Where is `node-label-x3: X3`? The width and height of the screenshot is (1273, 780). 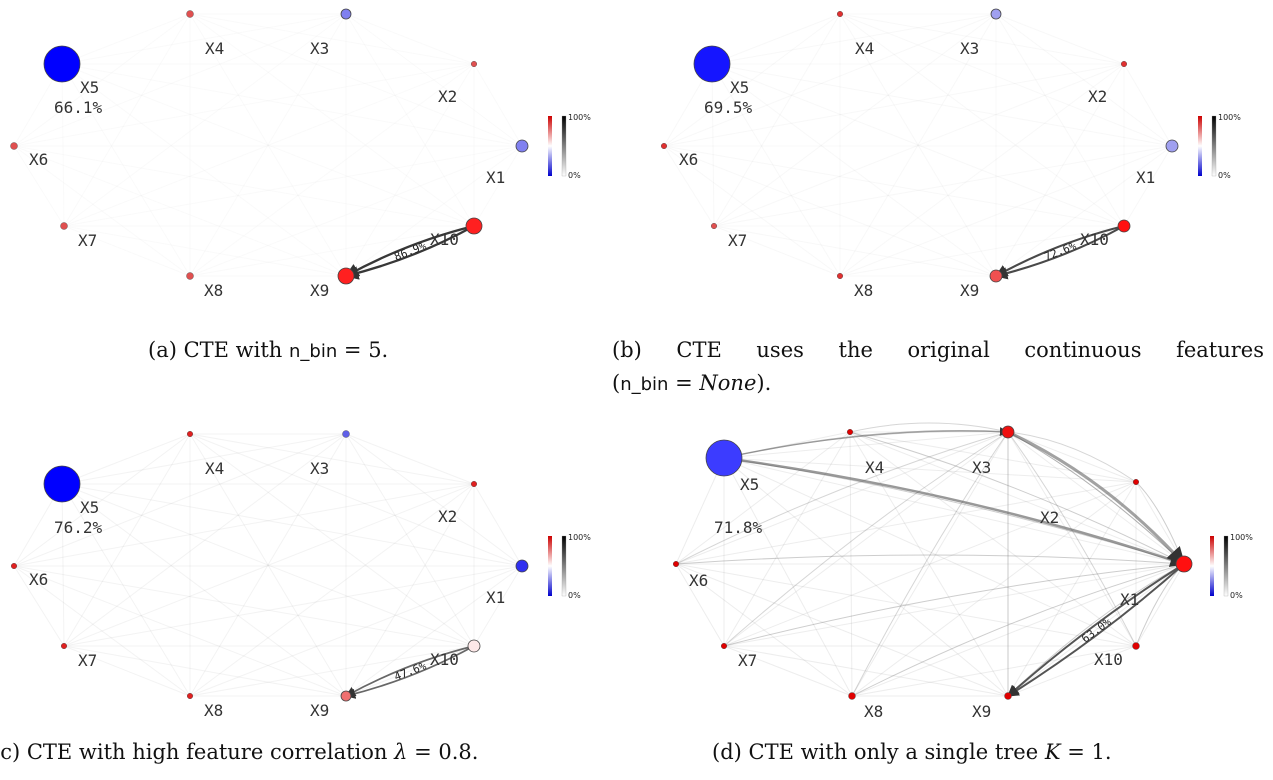
node-label-x3: X3 is located at coordinates (319, 48).